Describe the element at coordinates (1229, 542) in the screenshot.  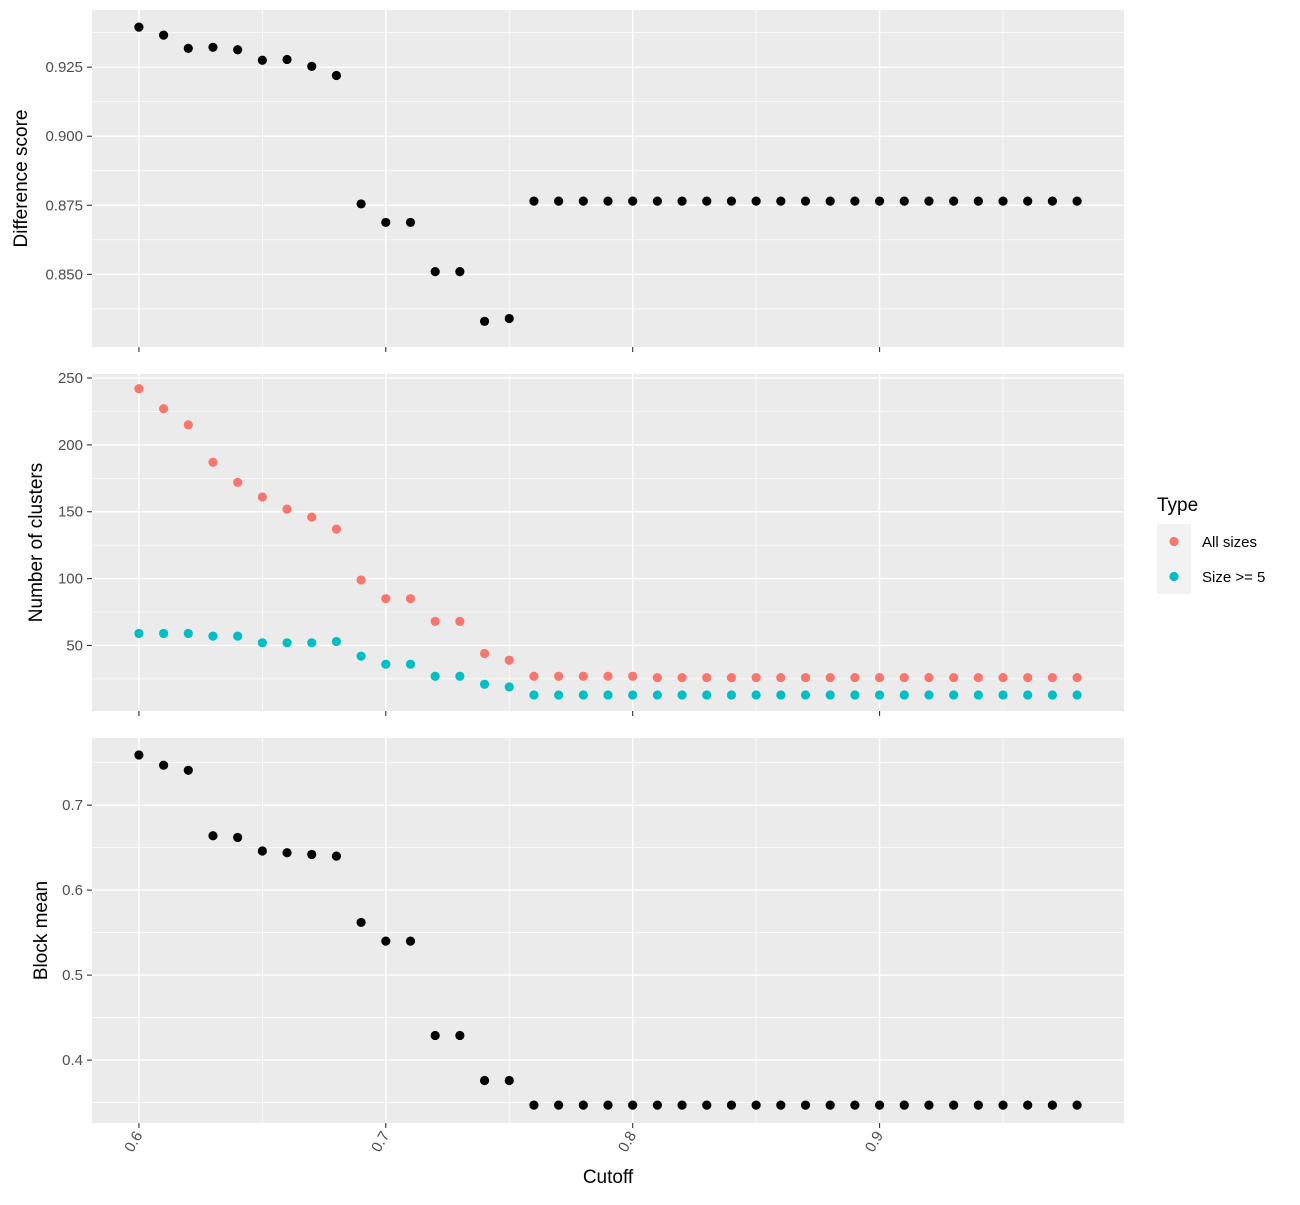
I see `legend-label-all-sizes: All sizes` at that location.